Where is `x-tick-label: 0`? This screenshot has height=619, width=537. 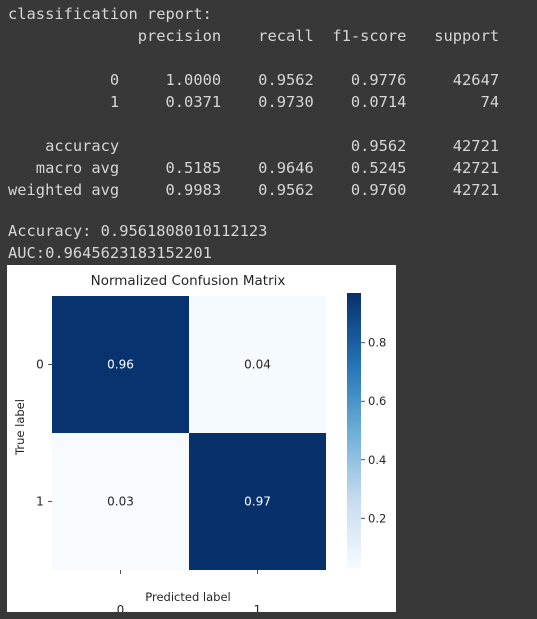
x-tick-label: 0 is located at coordinates (121, 607).